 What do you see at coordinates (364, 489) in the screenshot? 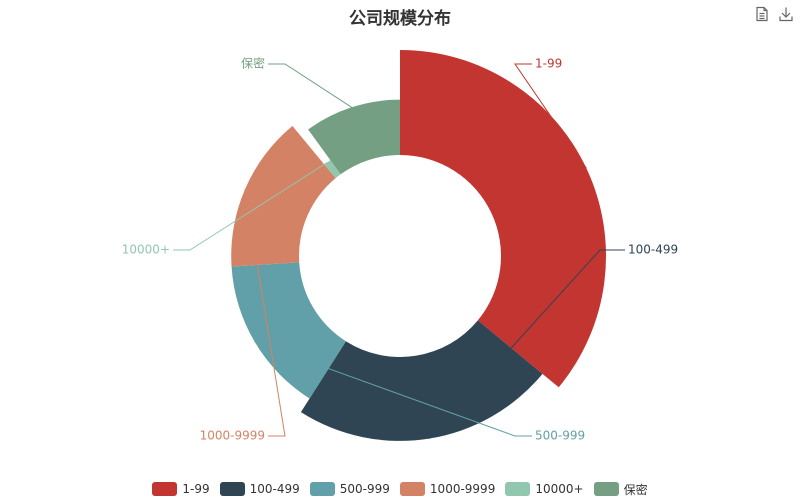
I see `legend-label: 500-999` at bounding box center [364, 489].